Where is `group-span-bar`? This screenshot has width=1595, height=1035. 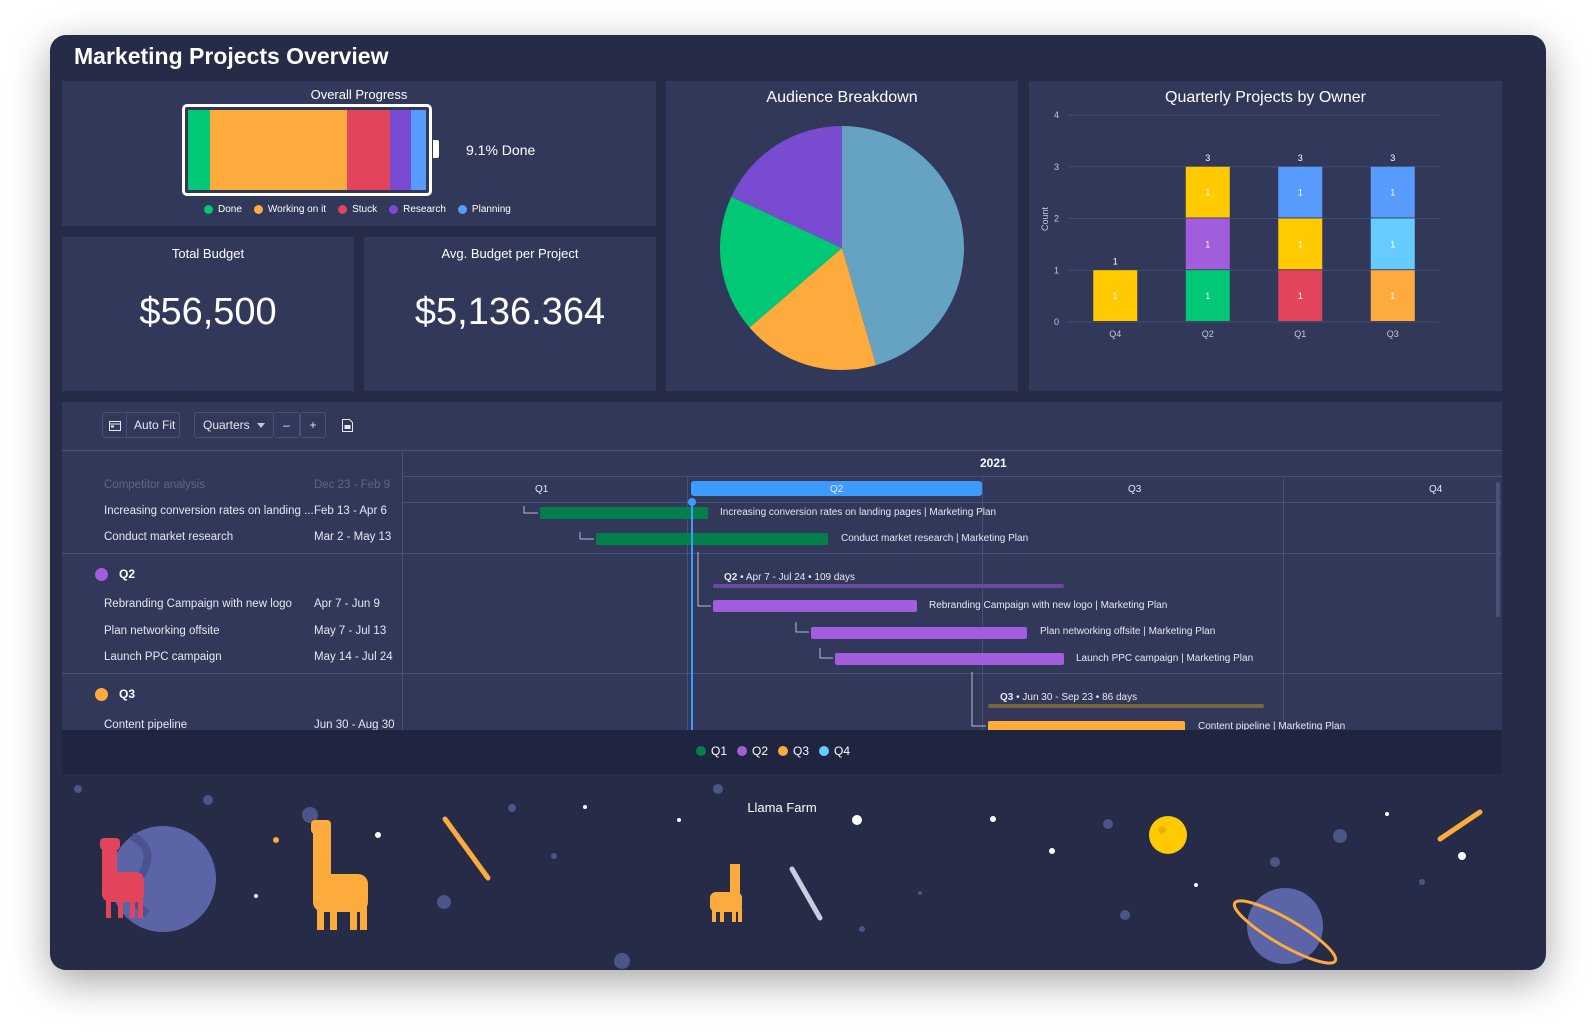
group-span-bar is located at coordinates (888, 586).